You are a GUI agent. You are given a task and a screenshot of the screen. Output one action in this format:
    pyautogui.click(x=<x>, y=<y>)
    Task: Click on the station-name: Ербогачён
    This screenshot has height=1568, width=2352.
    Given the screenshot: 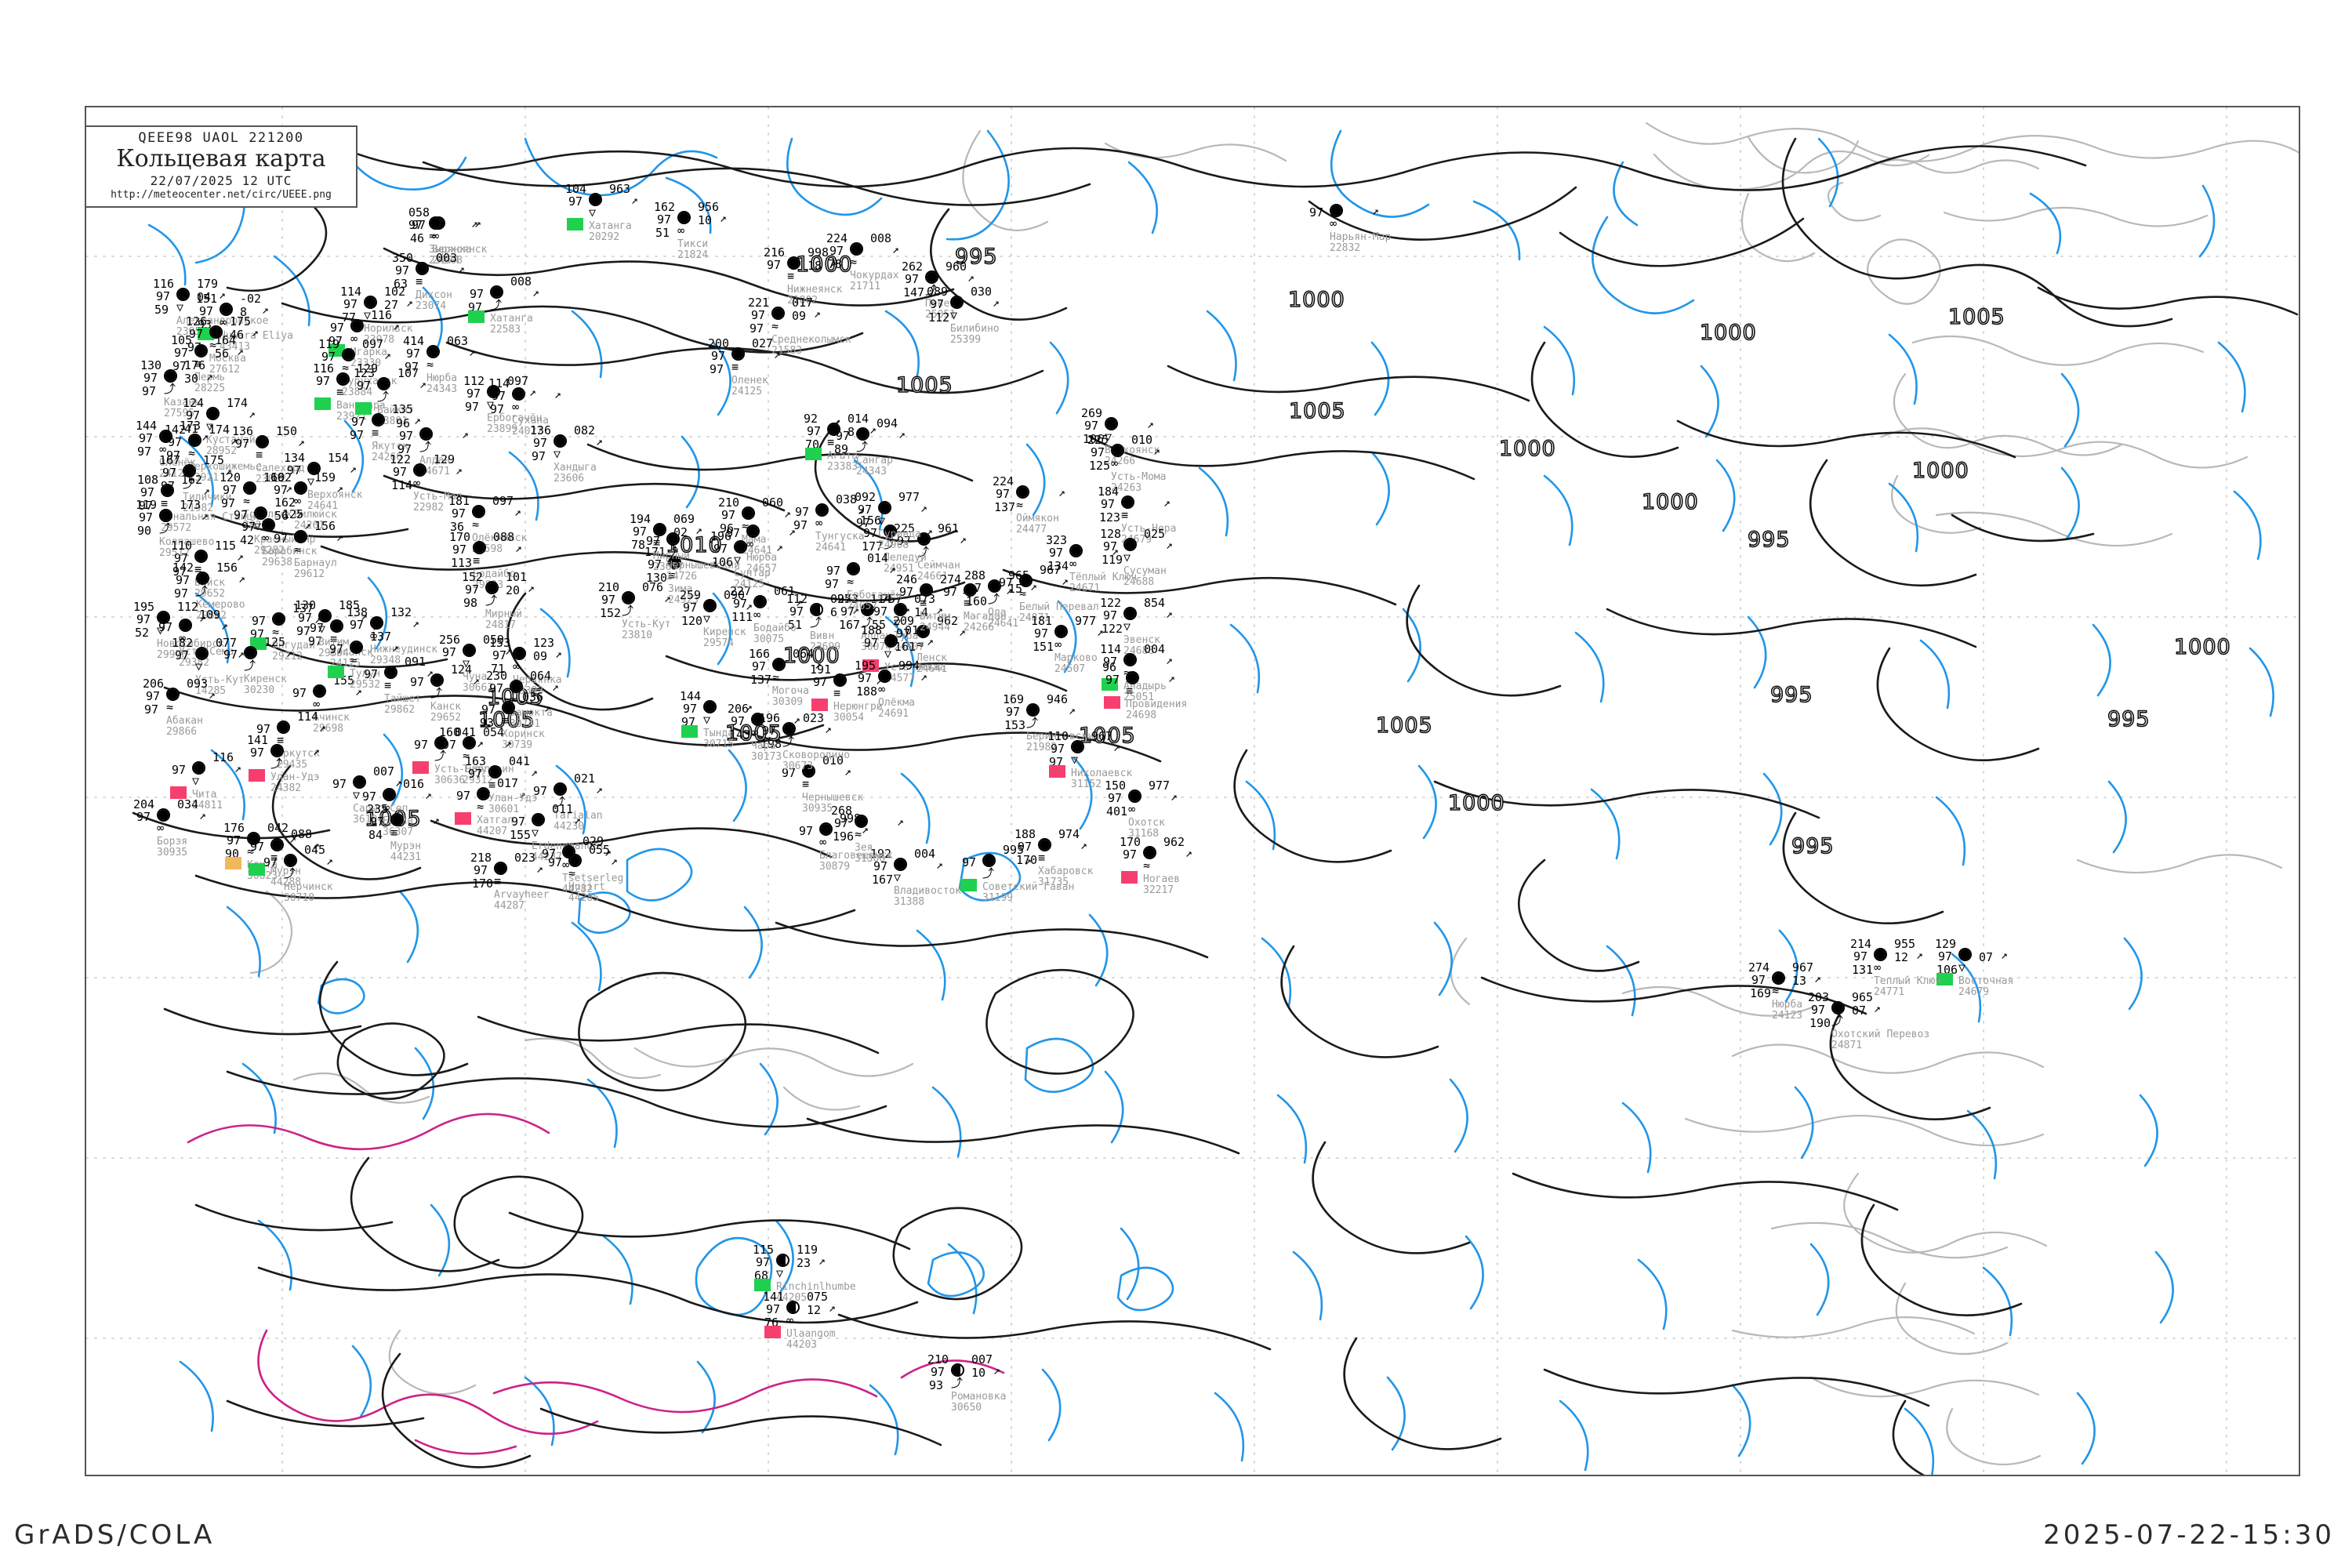 What is the action you would take?
    pyautogui.click(x=874, y=595)
    